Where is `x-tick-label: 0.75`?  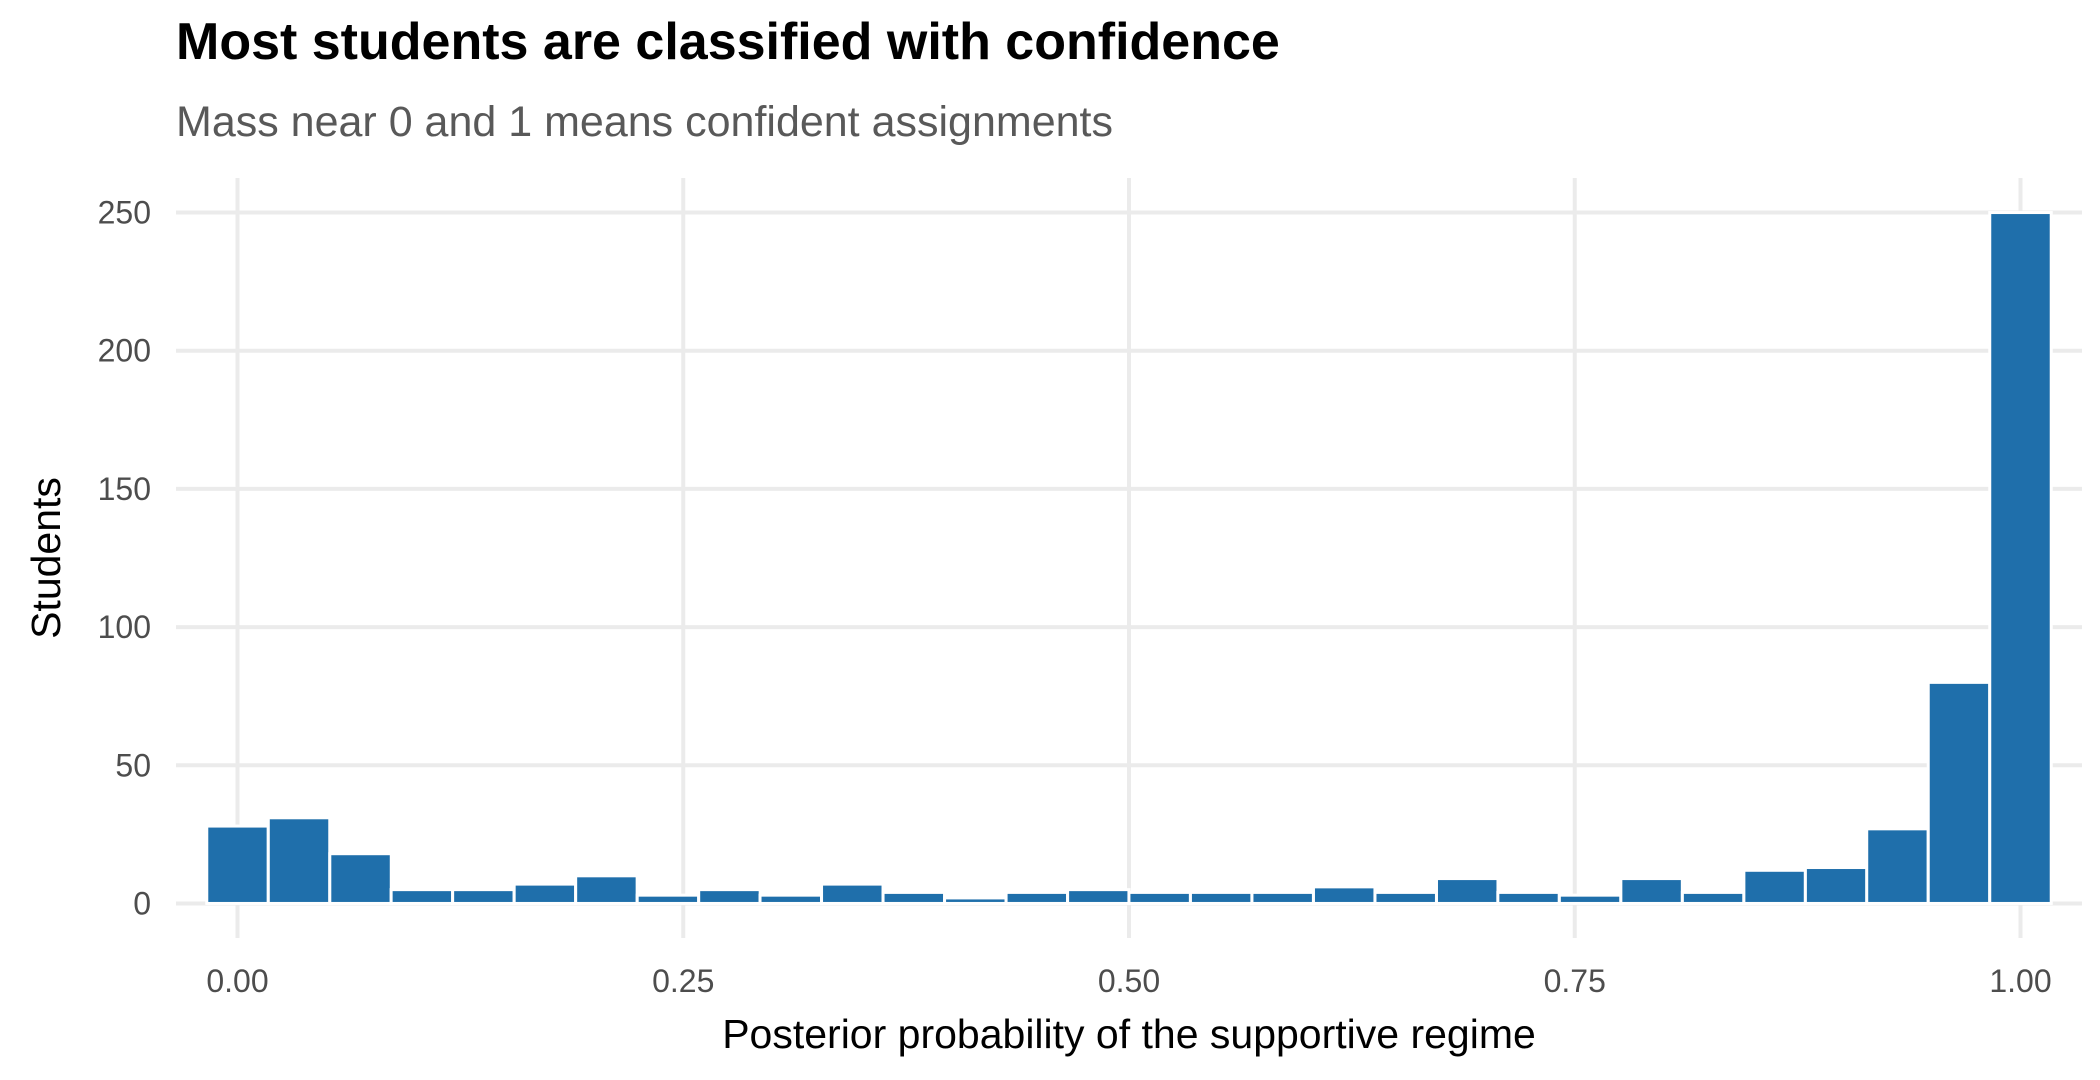
x-tick-label: 0.75 is located at coordinates (1575, 981).